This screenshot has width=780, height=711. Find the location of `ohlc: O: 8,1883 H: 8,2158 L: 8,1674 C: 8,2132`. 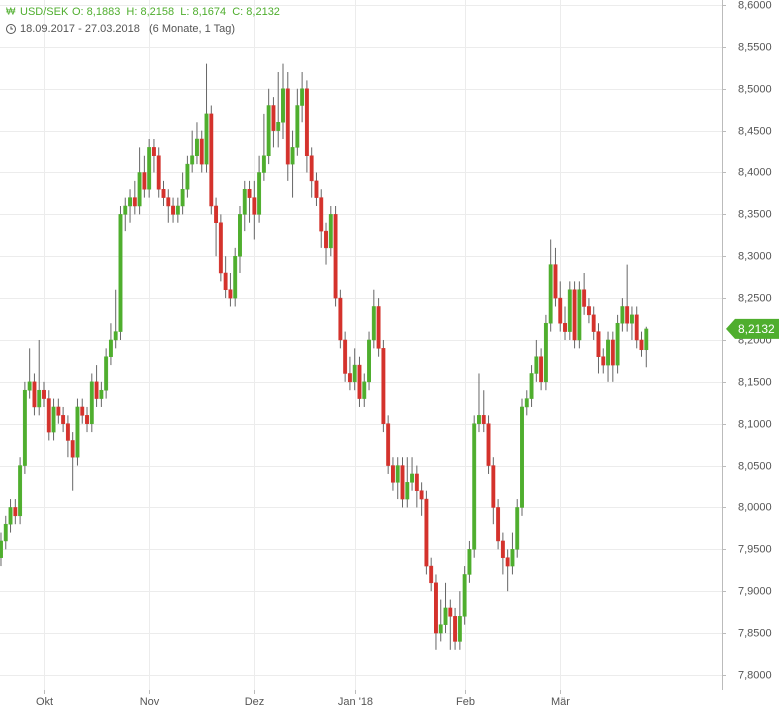

ohlc: O: 8,1883 H: 8,2158 L: 8,1674 C: 8,2132 is located at coordinates (176, 12).